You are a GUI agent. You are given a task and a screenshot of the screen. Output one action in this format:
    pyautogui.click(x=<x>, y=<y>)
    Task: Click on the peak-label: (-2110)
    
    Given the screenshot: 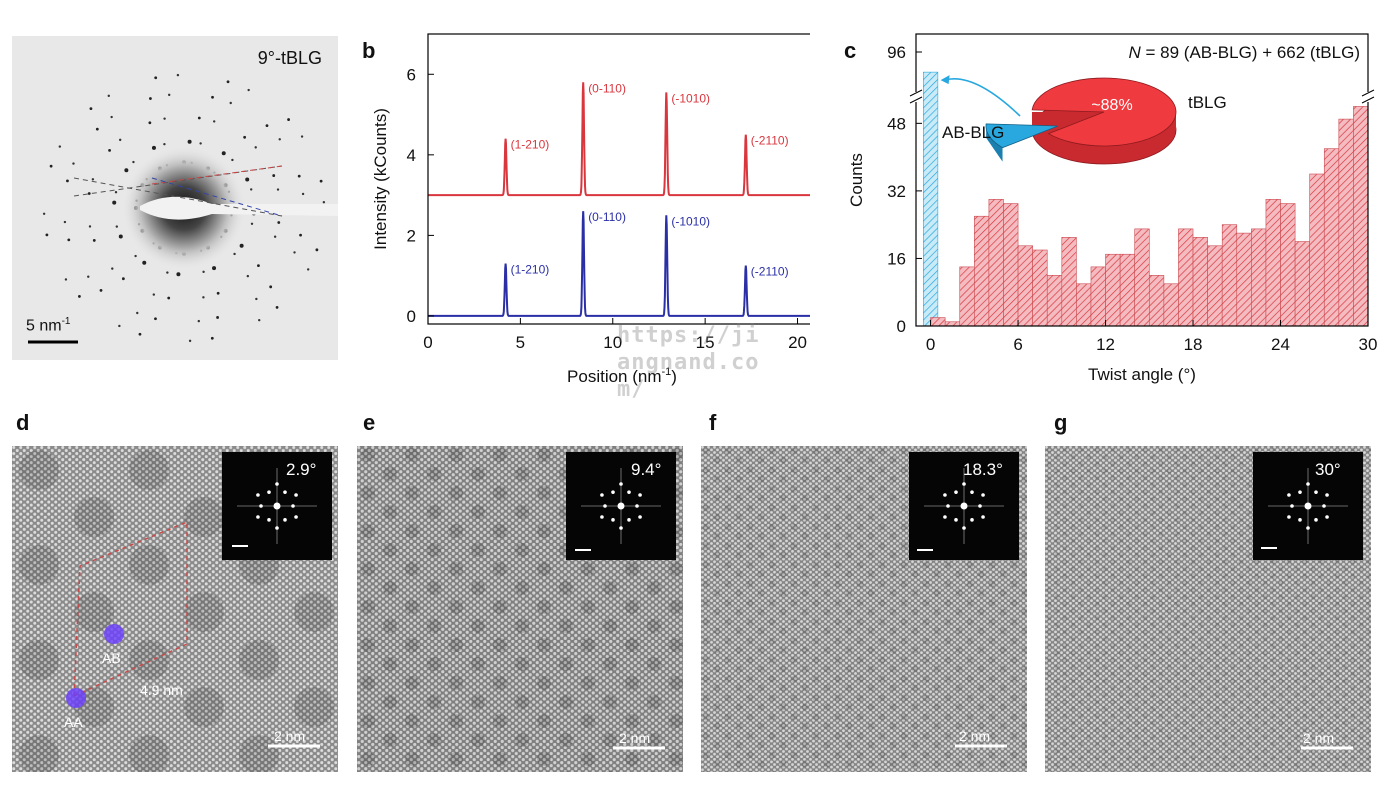 What is the action you would take?
    pyautogui.click(x=770, y=141)
    